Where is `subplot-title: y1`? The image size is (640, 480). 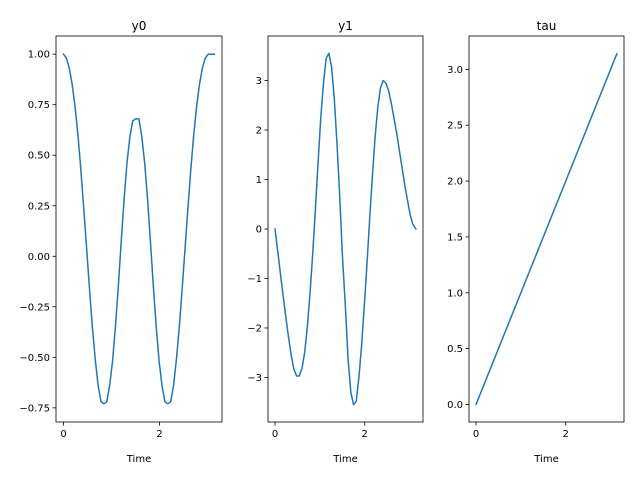
subplot-title: y1 is located at coordinates (345, 26).